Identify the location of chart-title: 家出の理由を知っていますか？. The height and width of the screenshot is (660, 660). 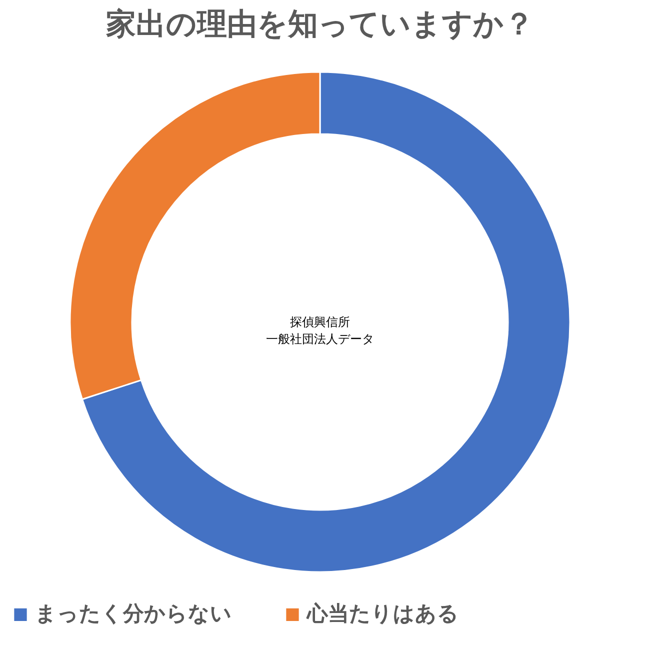
(320, 24).